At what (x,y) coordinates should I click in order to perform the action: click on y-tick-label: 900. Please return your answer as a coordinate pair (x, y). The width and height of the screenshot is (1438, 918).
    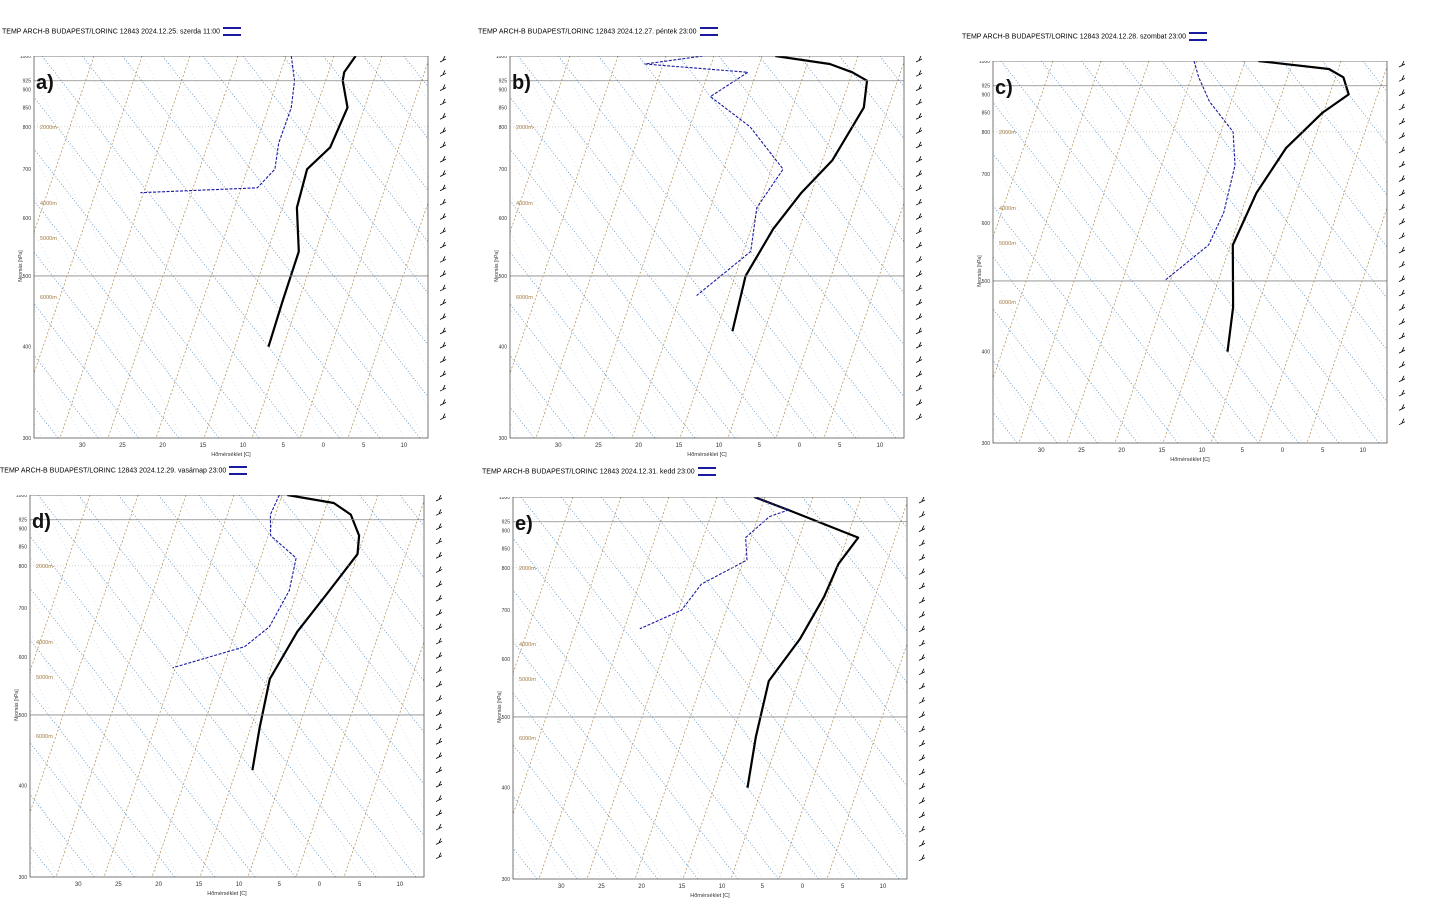
    Looking at the image, I should click on (23, 529).